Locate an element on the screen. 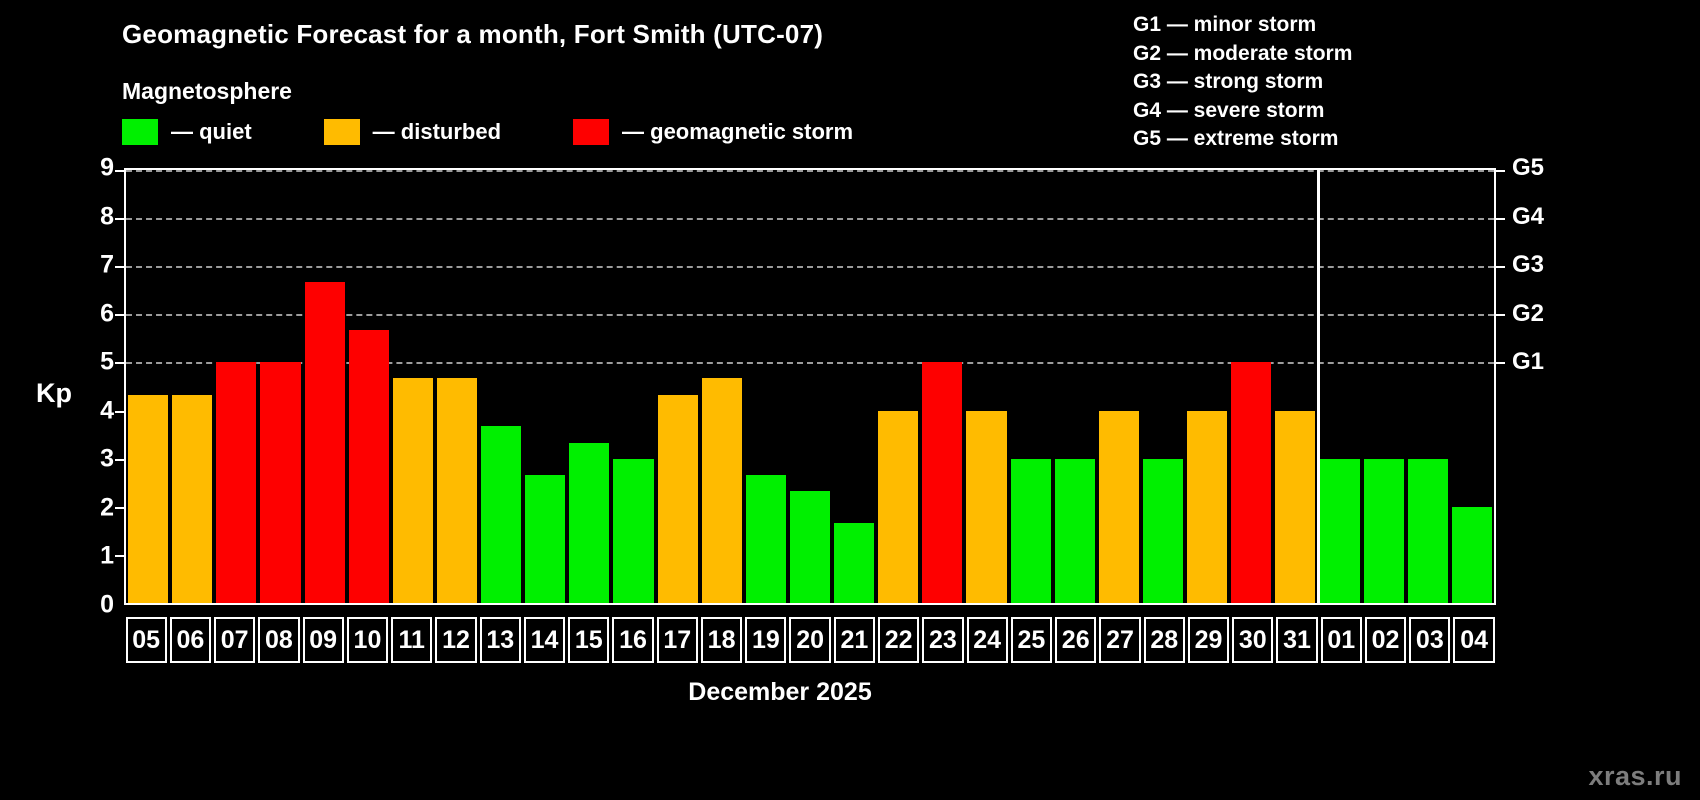  date-label: 31 is located at coordinates (1297, 640).